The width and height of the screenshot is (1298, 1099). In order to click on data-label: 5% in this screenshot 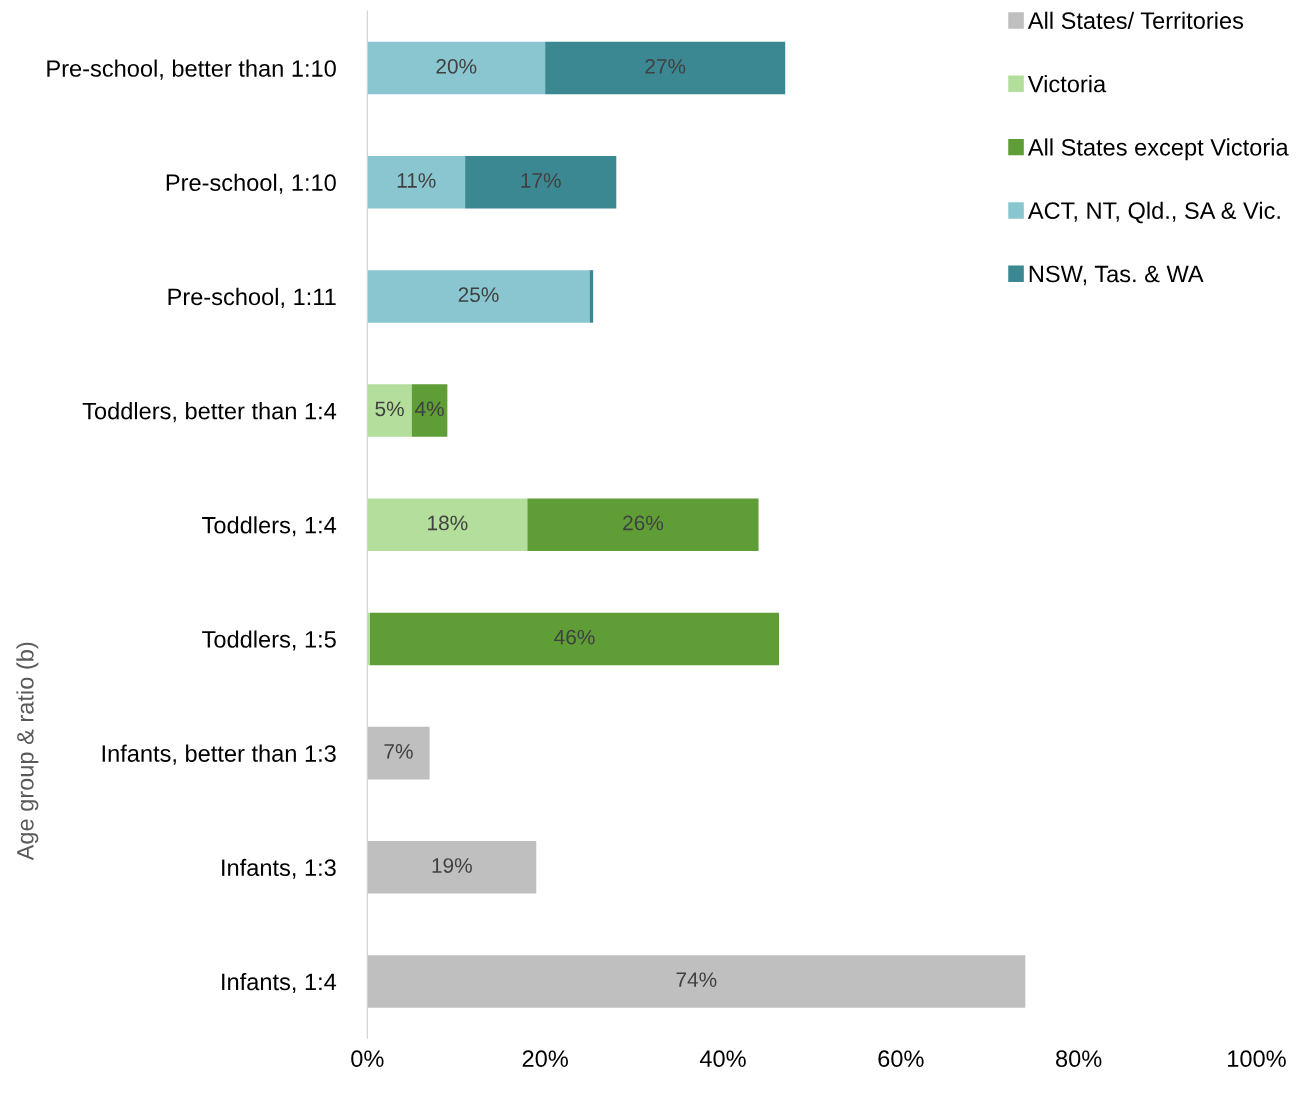, I will do `click(389, 409)`.